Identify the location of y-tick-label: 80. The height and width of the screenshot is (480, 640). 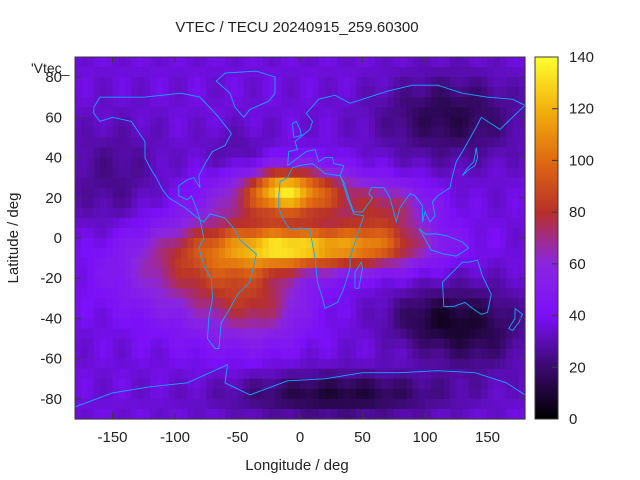
(53, 77).